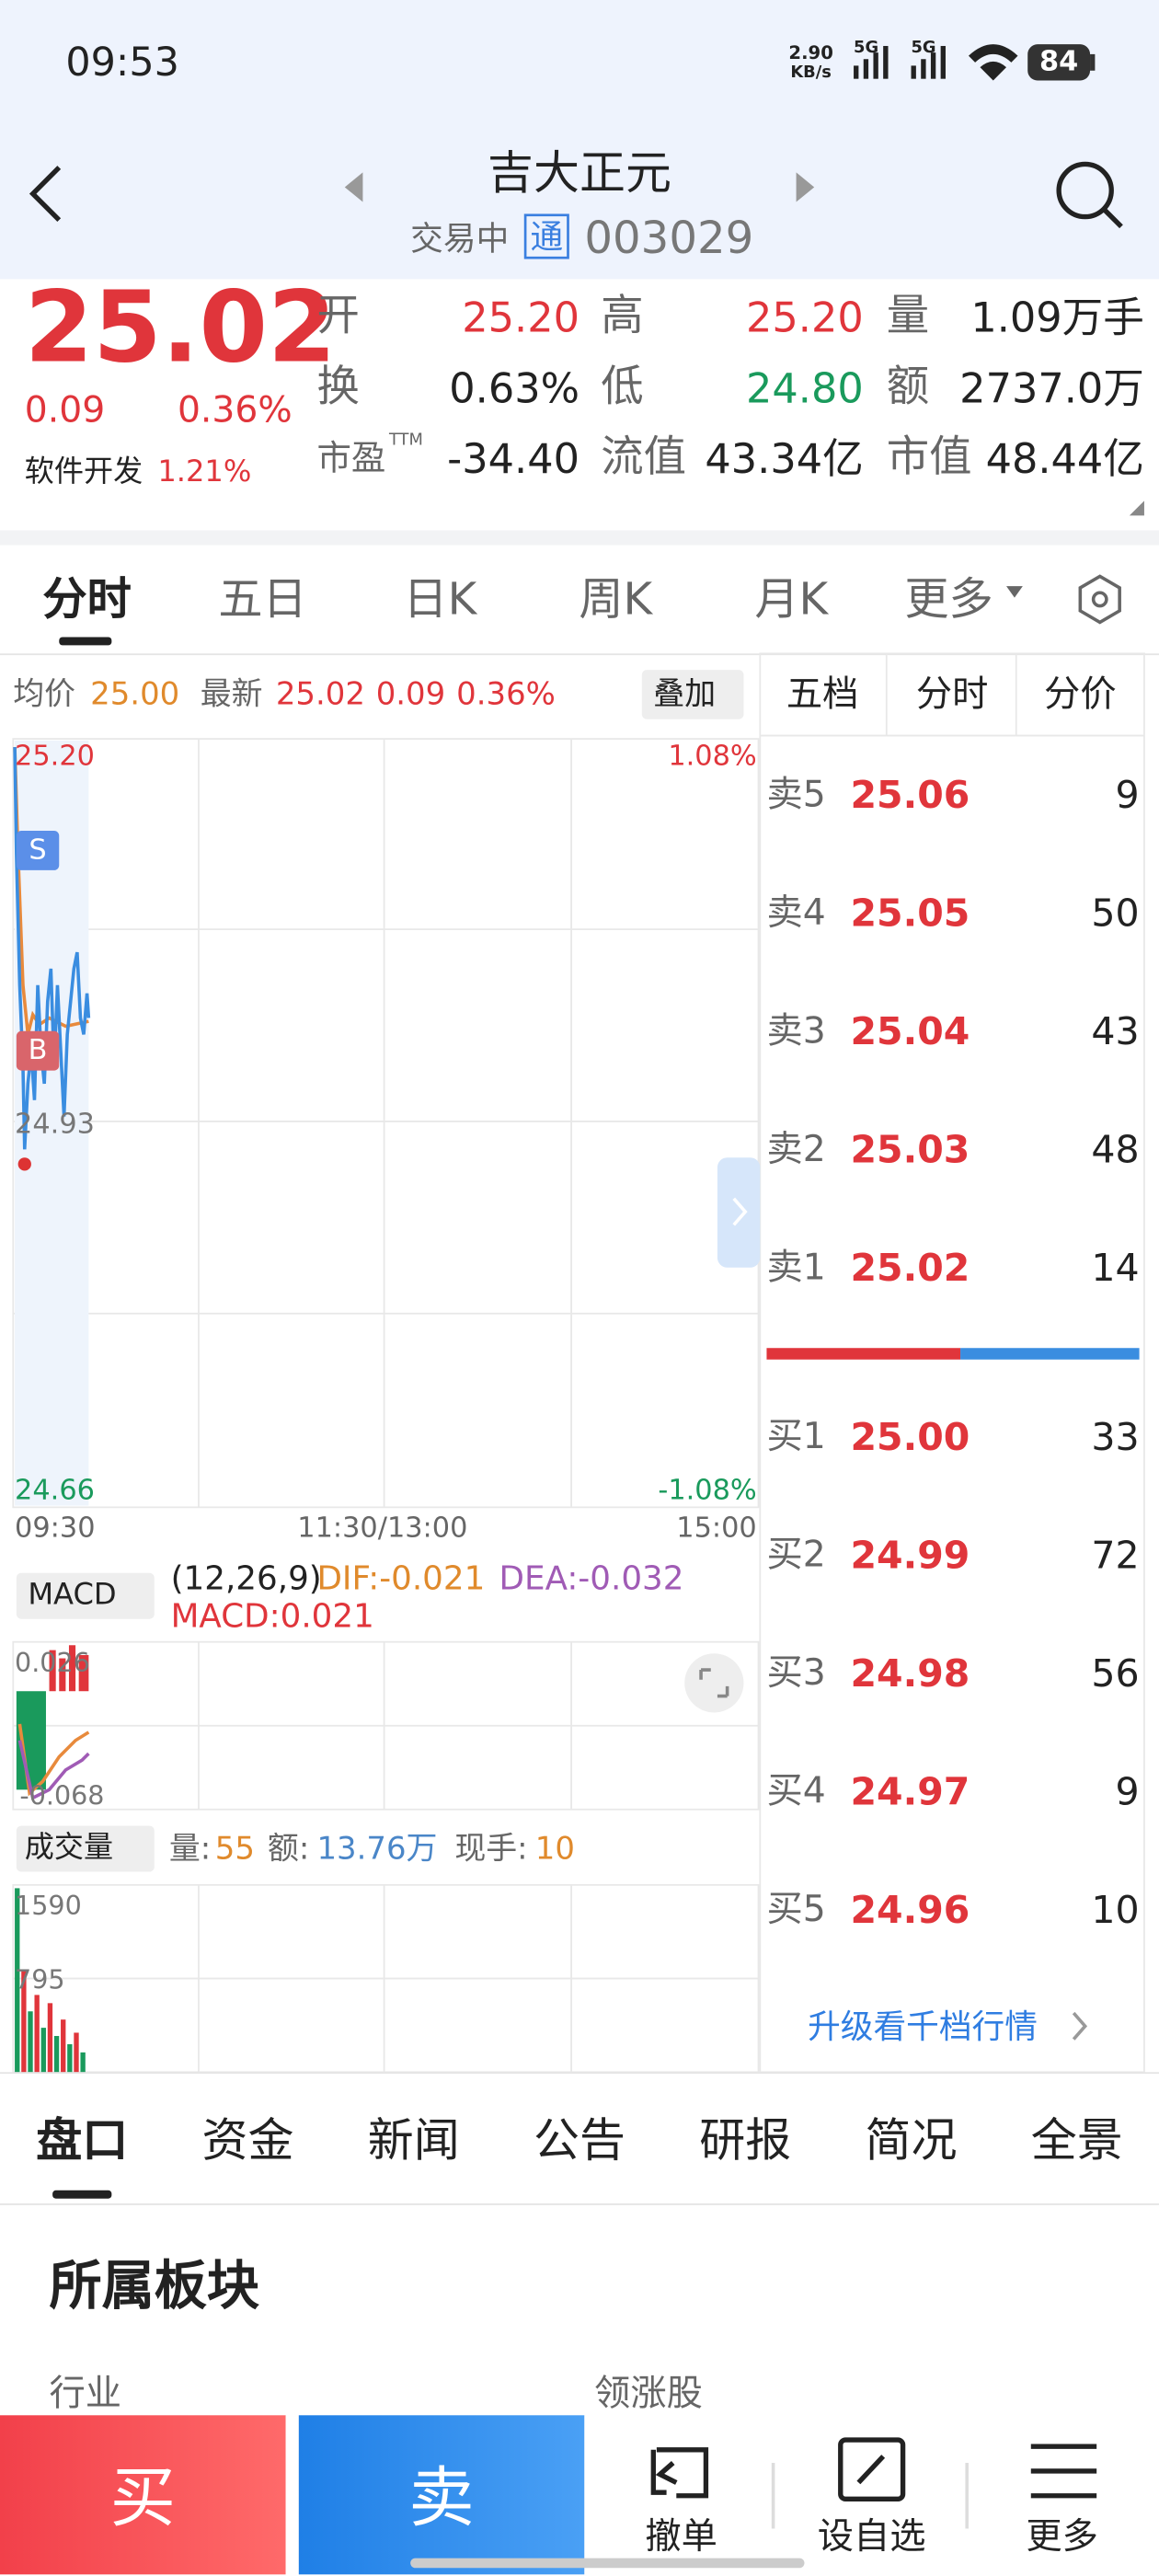  I want to click on cancel-icon, so click(679, 2473).